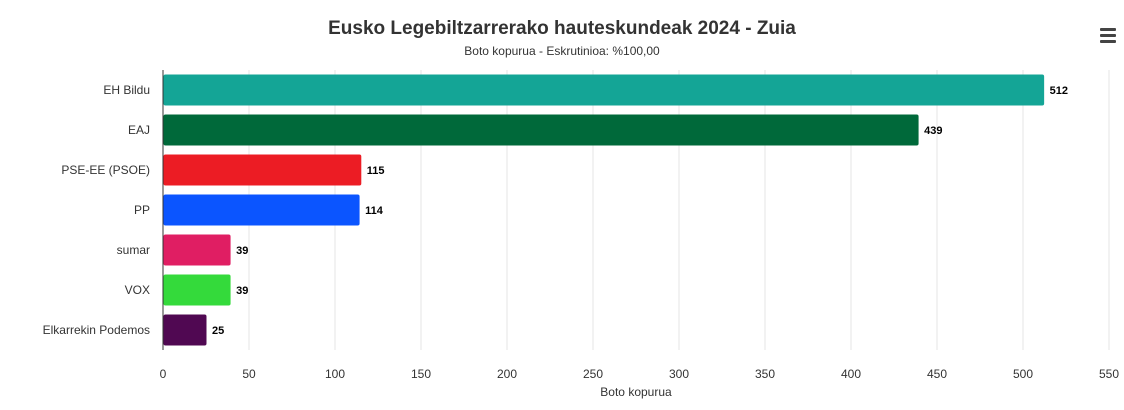  What do you see at coordinates (937, 374) in the screenshot?
I see `x-tick-label: 450` at bounding box center [937, 374].